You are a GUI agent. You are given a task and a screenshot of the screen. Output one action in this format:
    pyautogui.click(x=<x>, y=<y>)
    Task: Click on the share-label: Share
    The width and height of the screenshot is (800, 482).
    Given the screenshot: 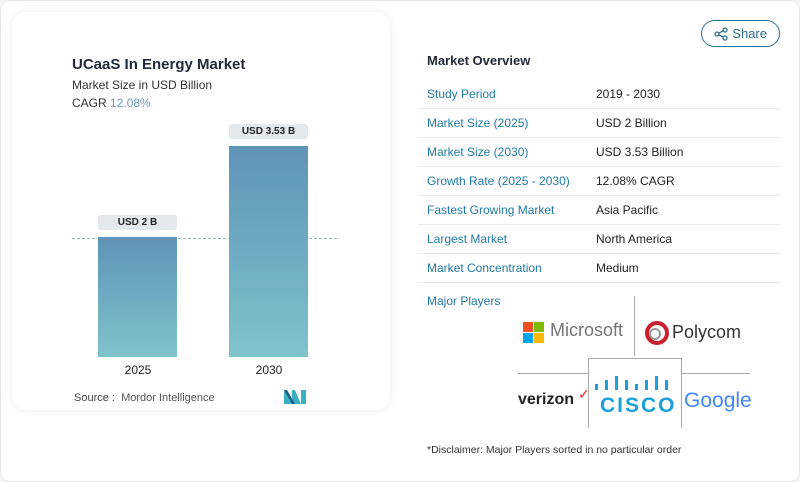 What is the action you would take?
    pyautogui.click(x=749, y=33)
    